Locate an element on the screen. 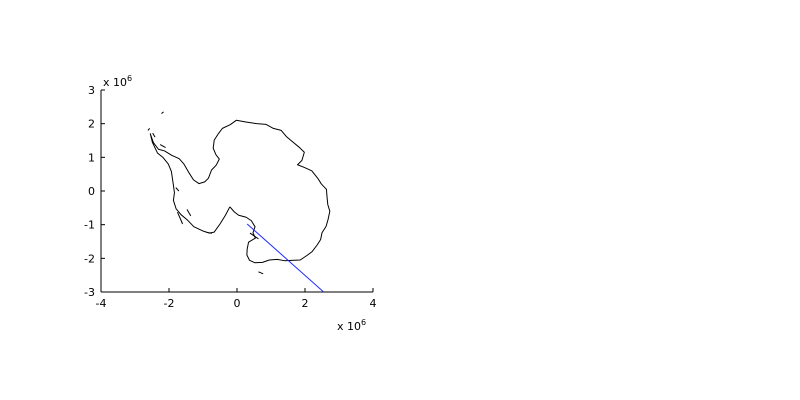  y-tick-label: -1 is located at coordinates (89, 225).